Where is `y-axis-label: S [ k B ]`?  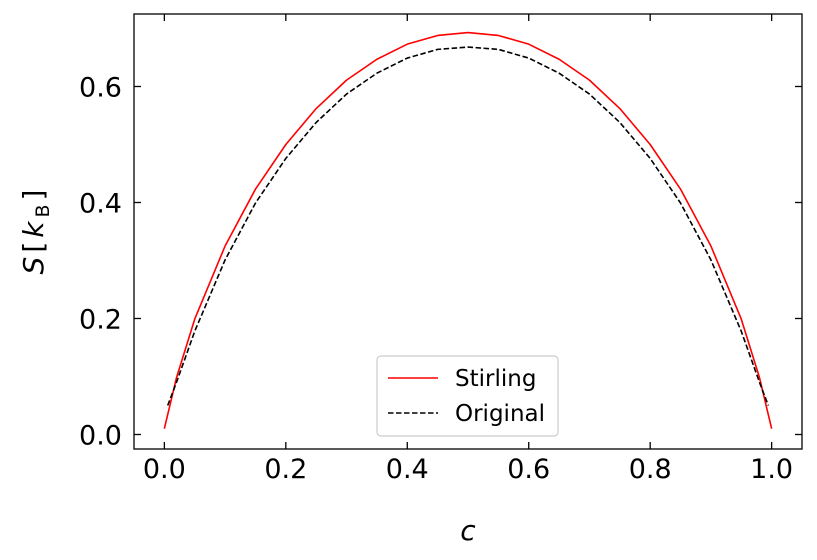
y-axis-label: S [ k B ] is located at coordinates (35, 232).